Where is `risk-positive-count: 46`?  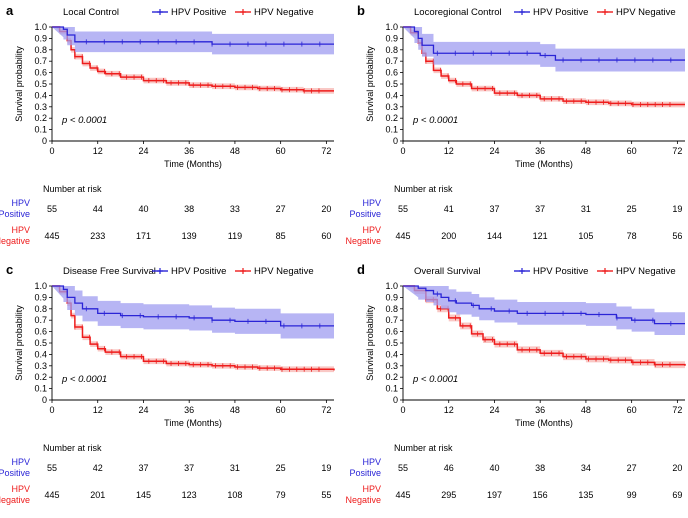
risk-positive-count: 46 is located at coordinates (449, 468).